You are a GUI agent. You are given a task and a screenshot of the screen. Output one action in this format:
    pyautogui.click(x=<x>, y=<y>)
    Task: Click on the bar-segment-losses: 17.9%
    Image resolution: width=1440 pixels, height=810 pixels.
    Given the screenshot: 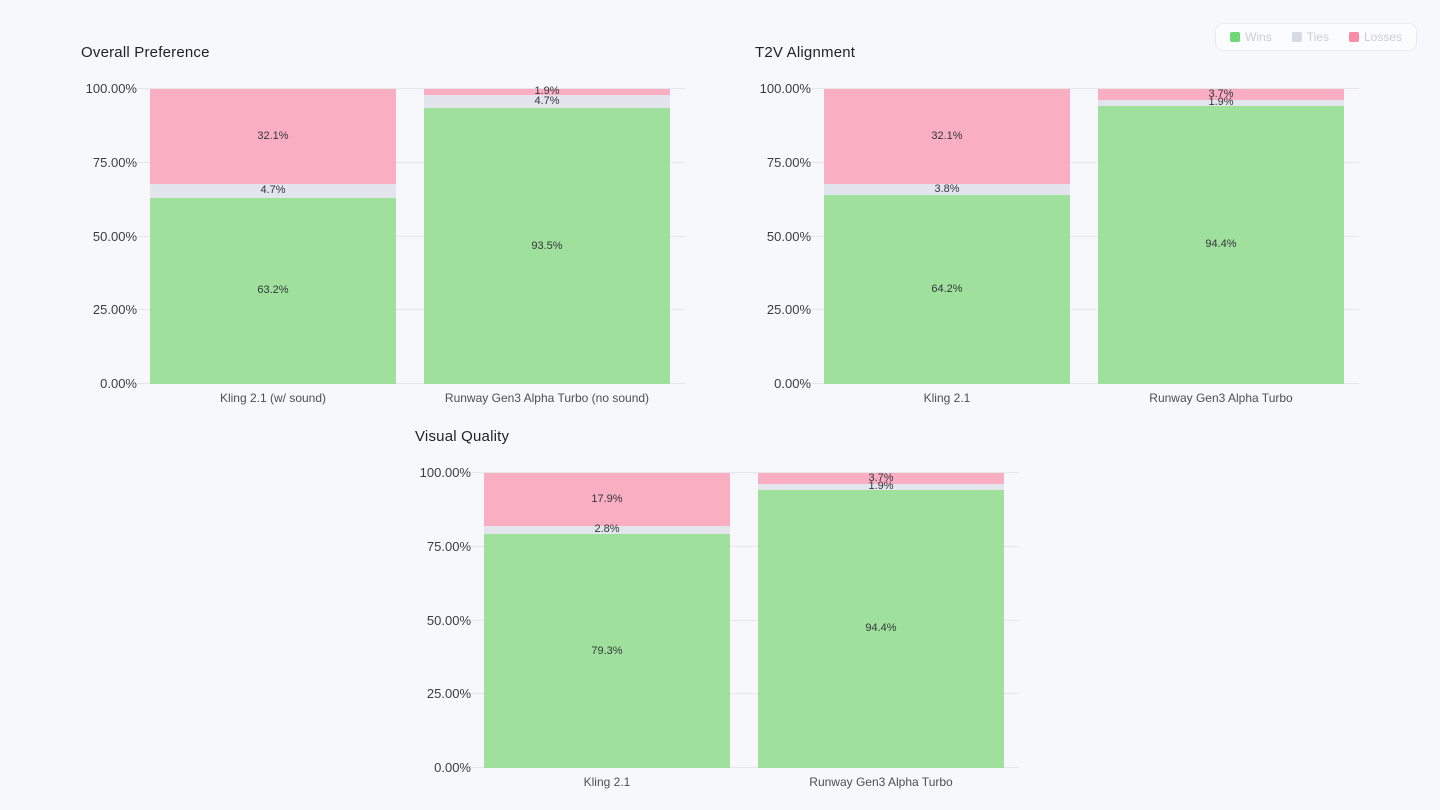 What is the action you would take?
    pyautogui.click(x=607, y=499)
    